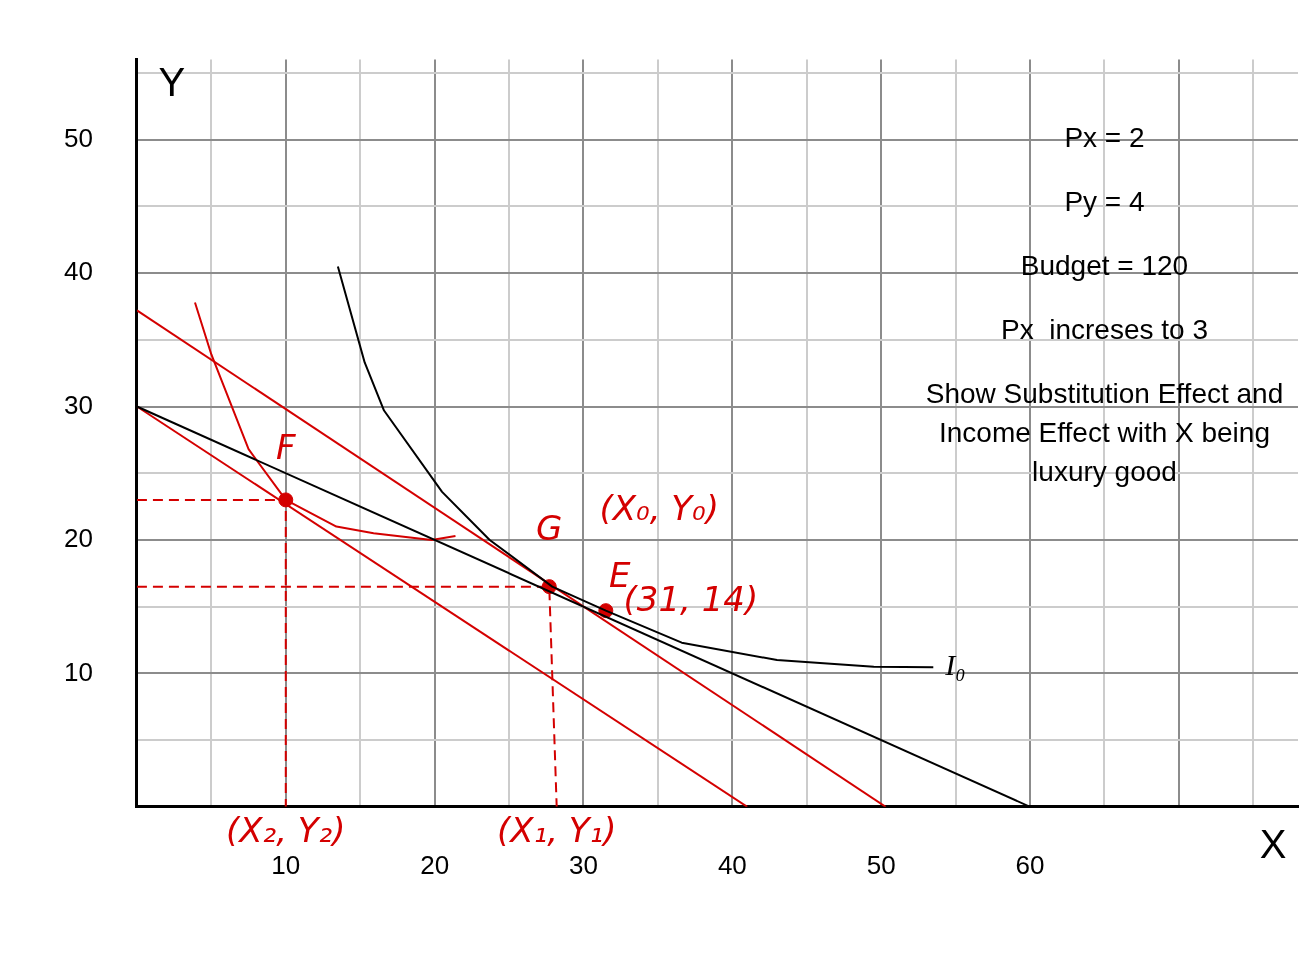 The height and width of the screenshot is (976, 1308). I want to click on x-axis-title: X, so click(1273, 843).